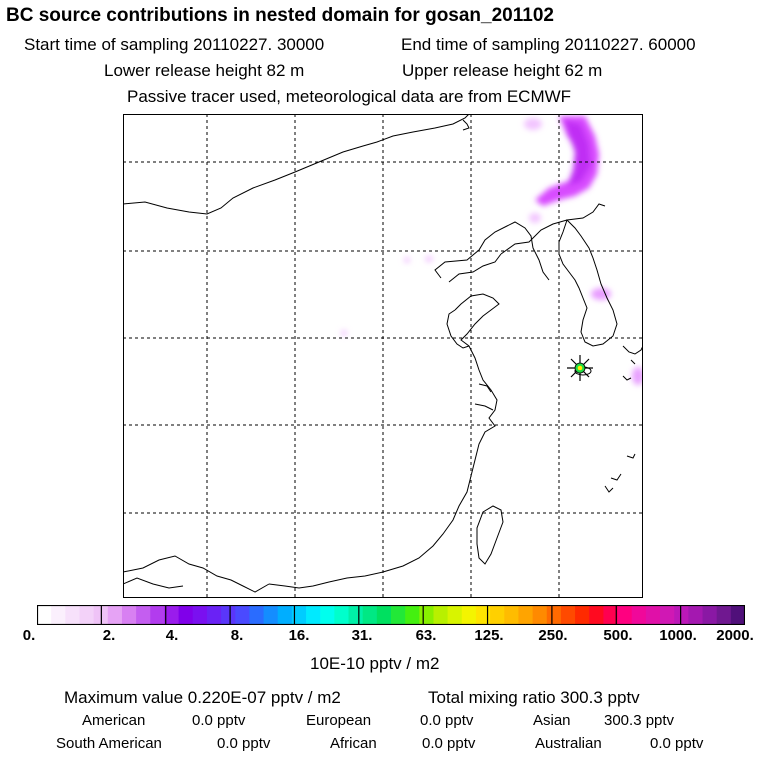  What do you see at coordinates (244, 743) in the screenshot?
I see `region-value-south-american: 0.0 pptv` at bounding box center [244, 743].